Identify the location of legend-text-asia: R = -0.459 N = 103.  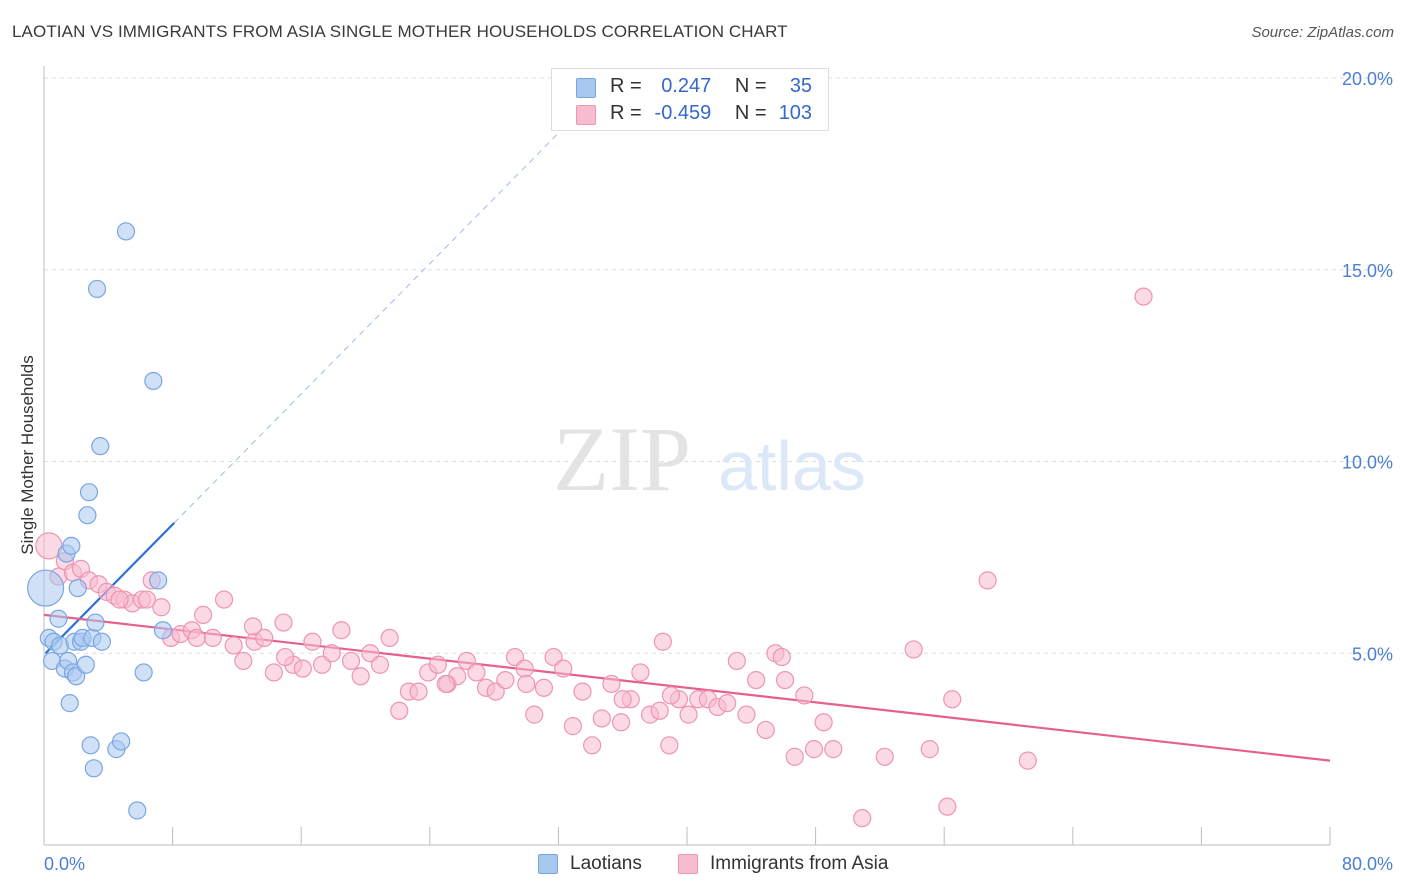
(711, 113).